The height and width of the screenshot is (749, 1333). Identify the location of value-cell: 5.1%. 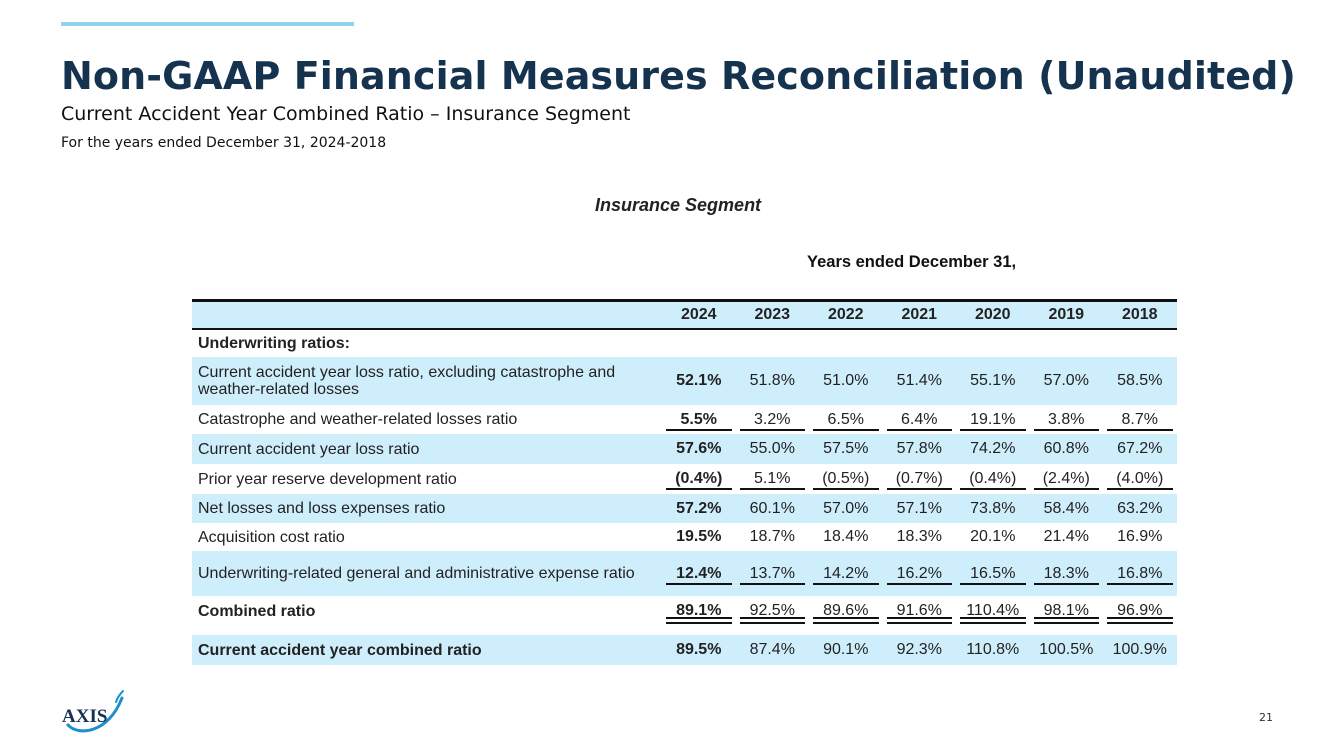
(773, 480).